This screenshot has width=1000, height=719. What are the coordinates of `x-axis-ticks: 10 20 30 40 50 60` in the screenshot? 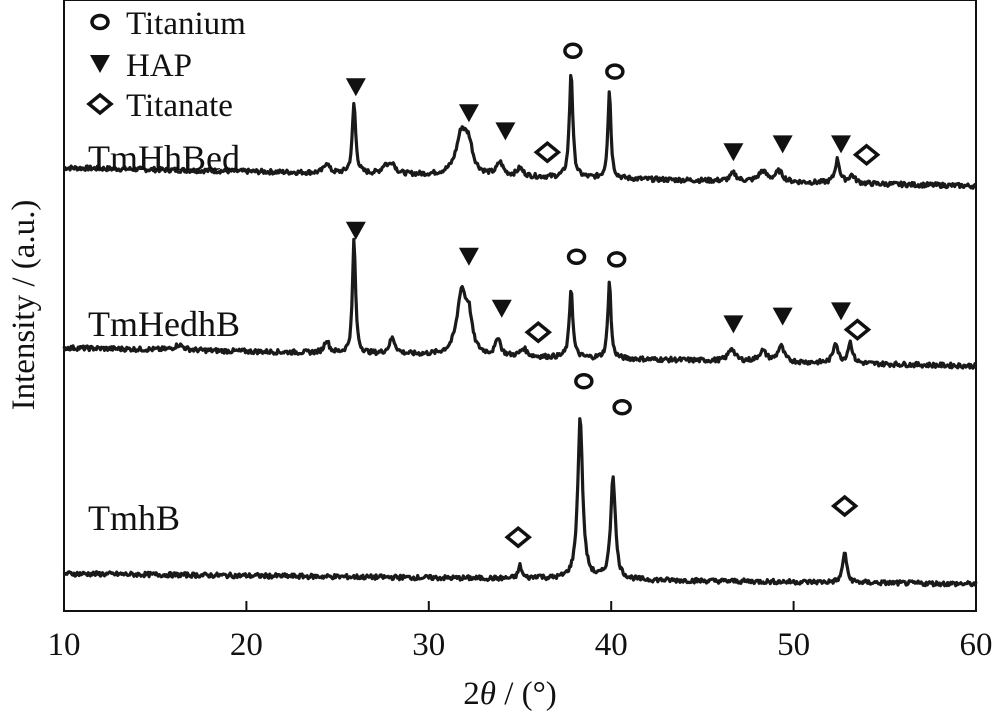 It's located at (520, 632).